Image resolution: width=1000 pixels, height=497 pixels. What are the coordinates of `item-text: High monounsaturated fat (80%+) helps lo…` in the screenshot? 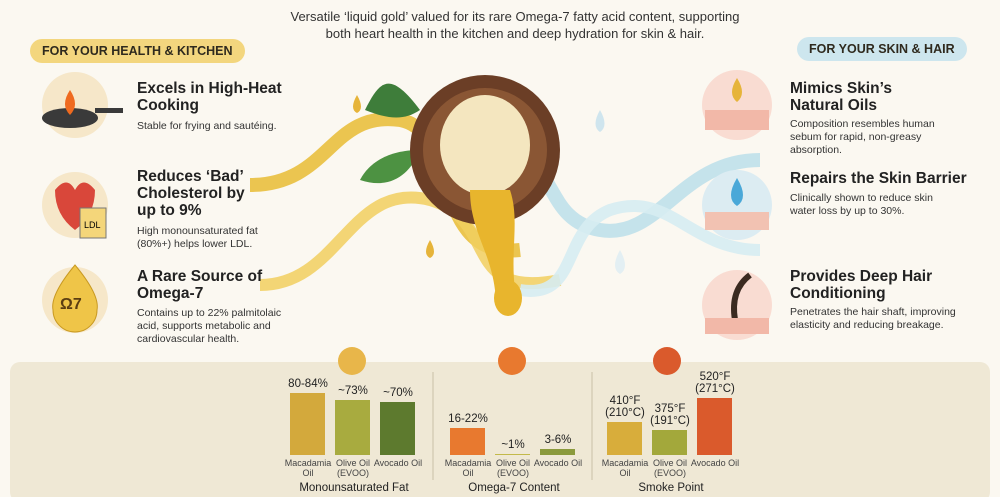 It's located at (197, 237).